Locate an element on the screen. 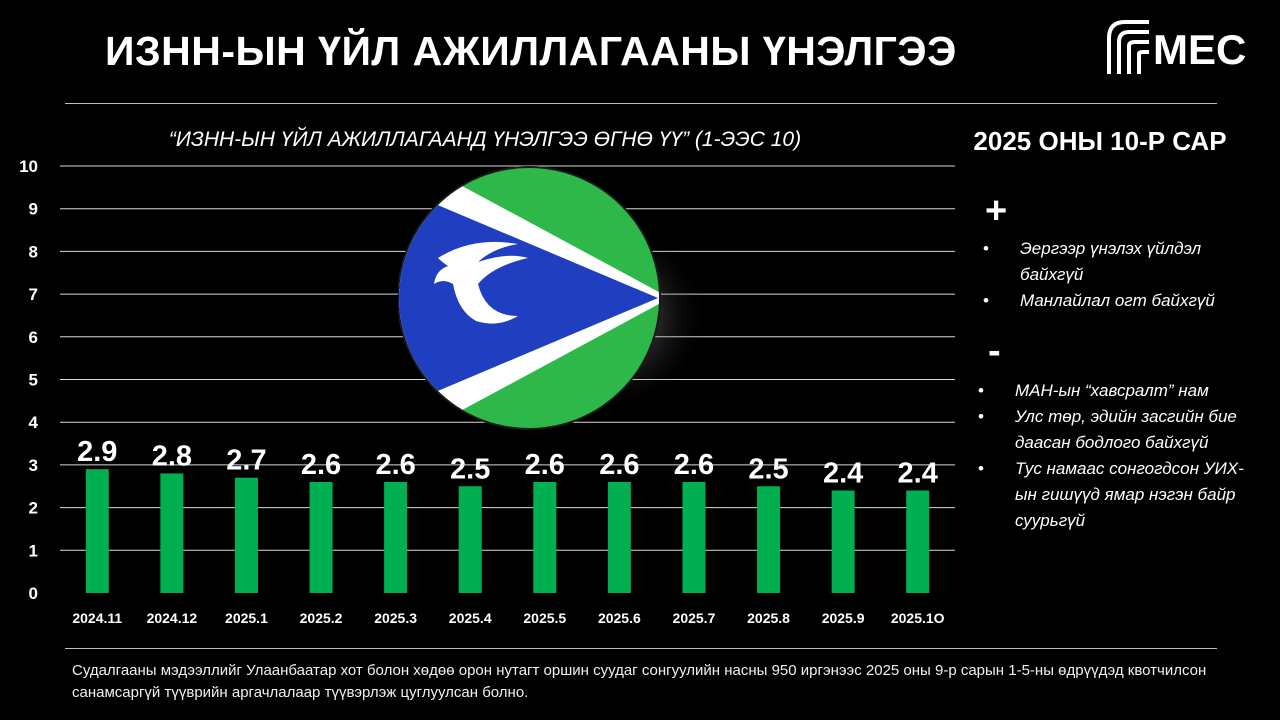  x-tick-label: 2024.11 is located at coordinates (97, 618).